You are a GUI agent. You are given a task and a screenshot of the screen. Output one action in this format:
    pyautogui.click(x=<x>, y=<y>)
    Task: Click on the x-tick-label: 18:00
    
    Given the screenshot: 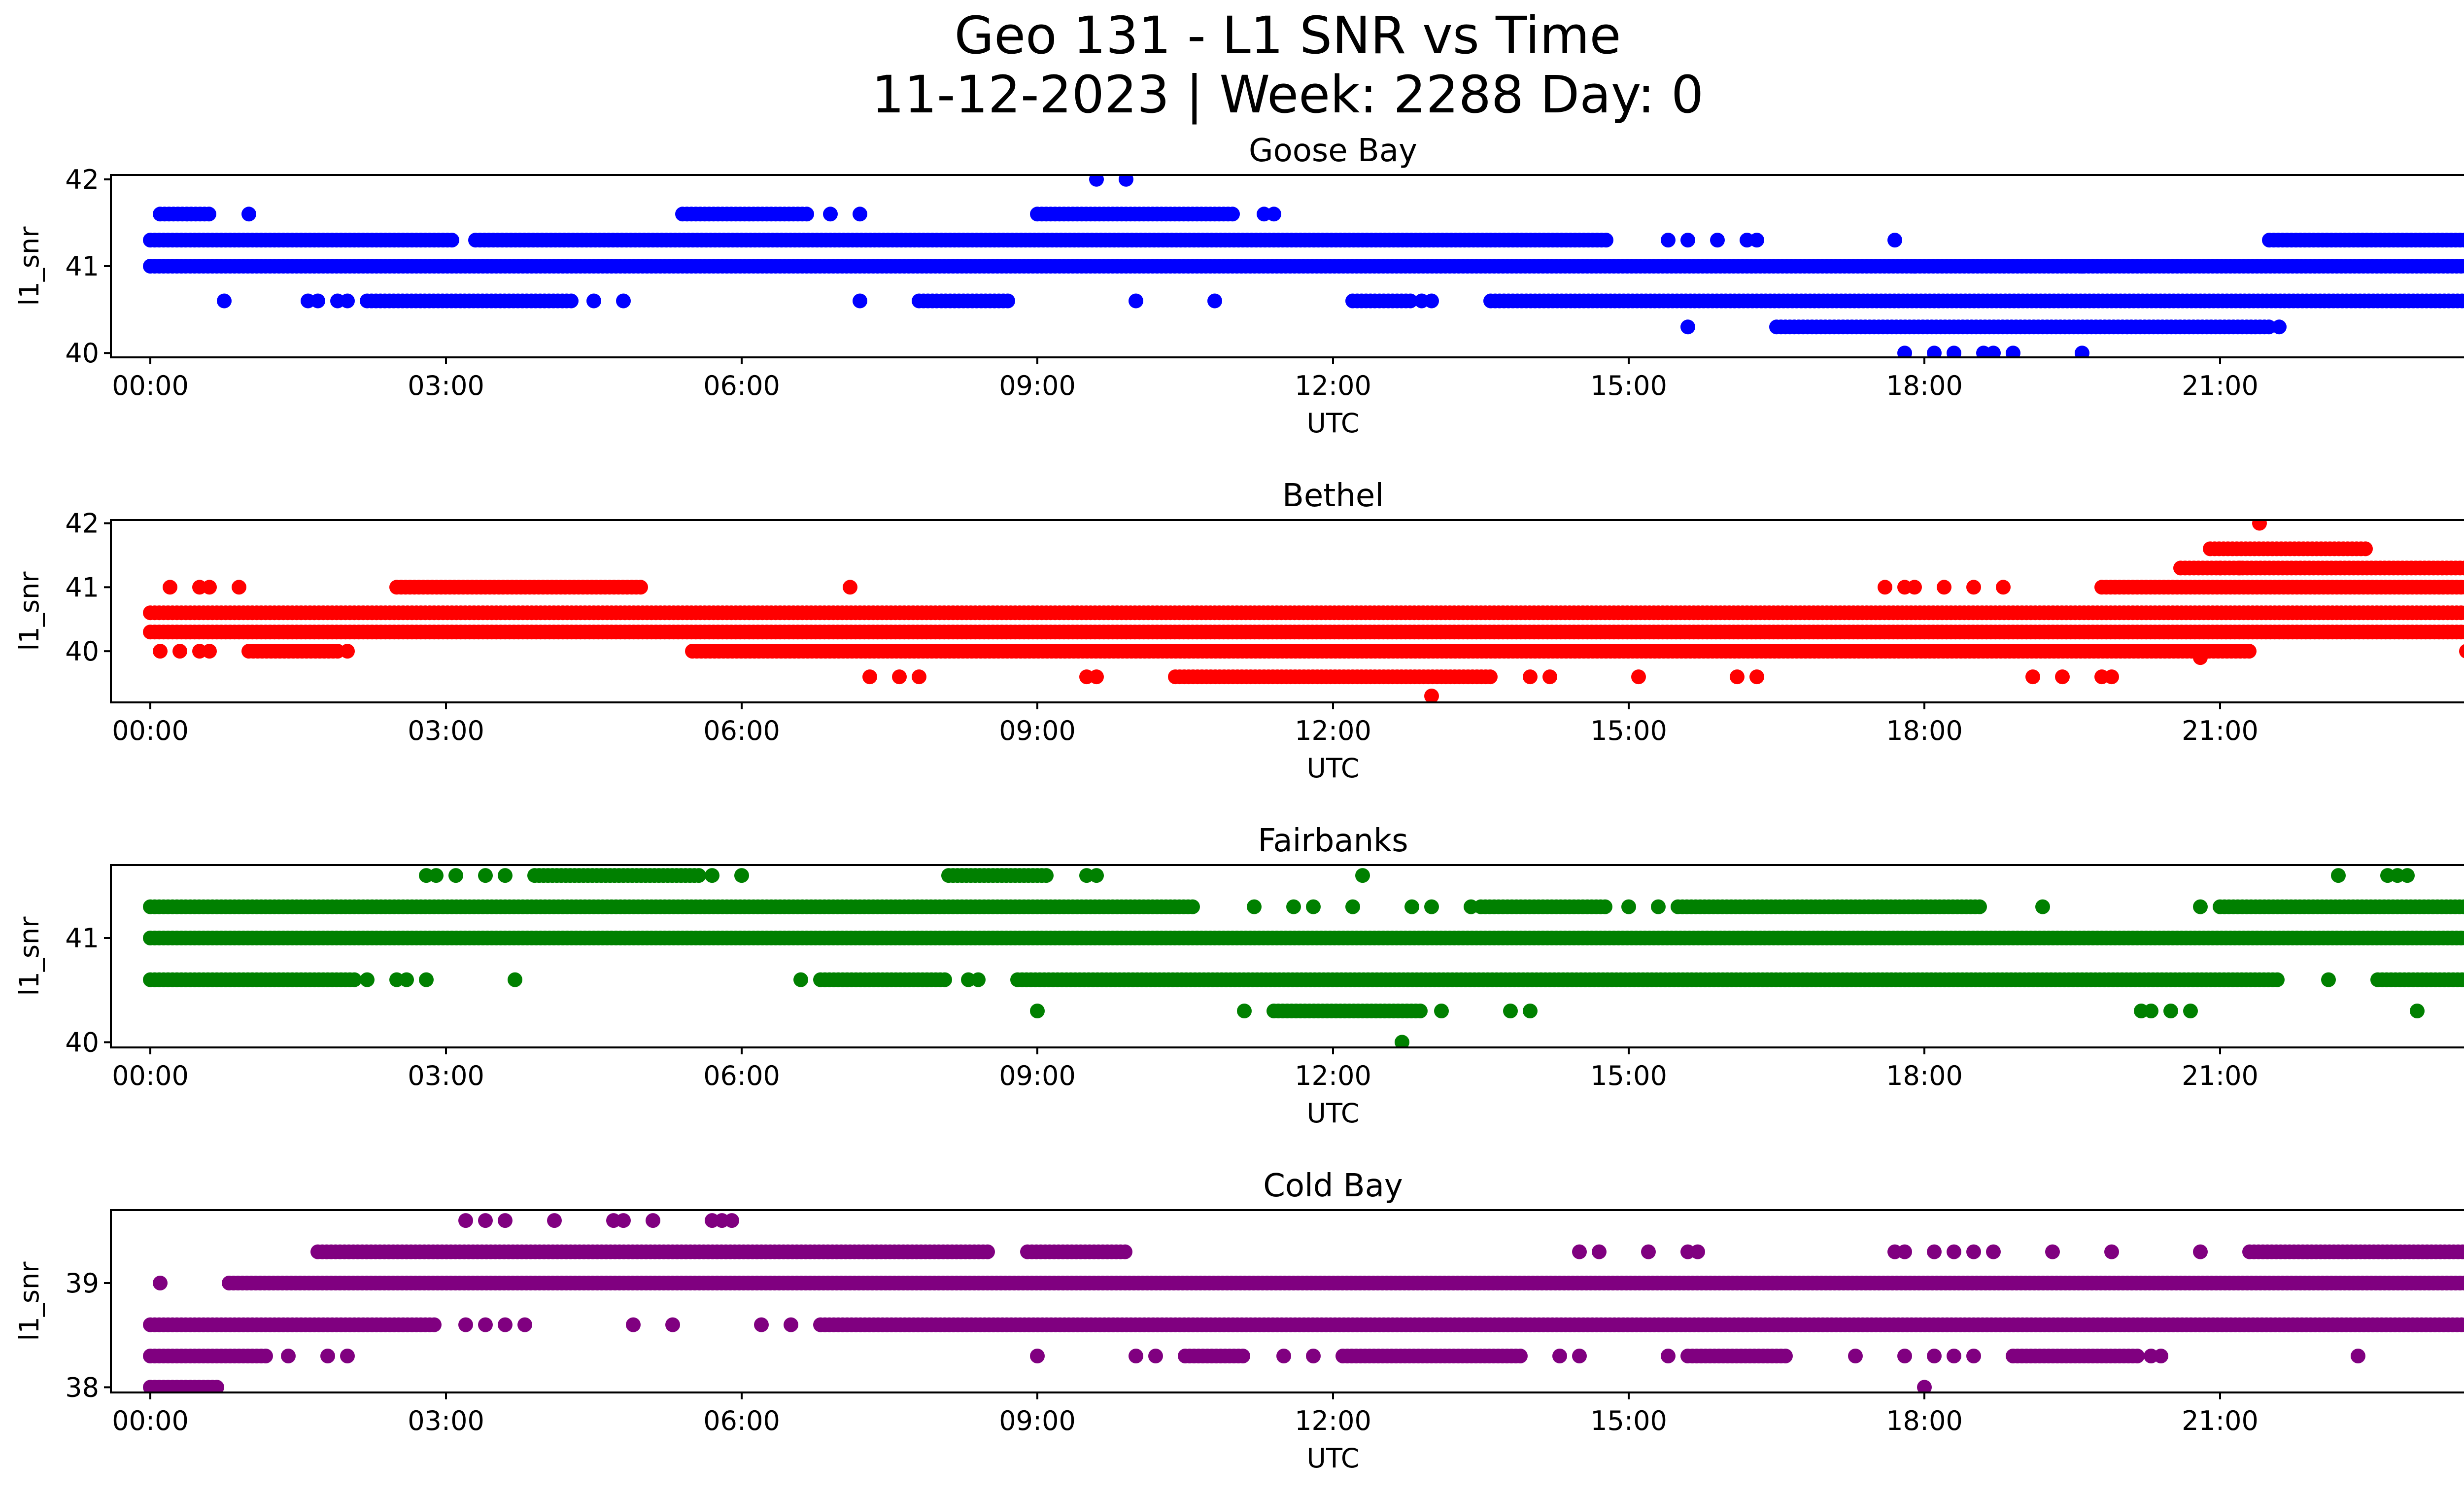 What is the action you would take?
    pyautogui.click(x=1924, y=385)
    